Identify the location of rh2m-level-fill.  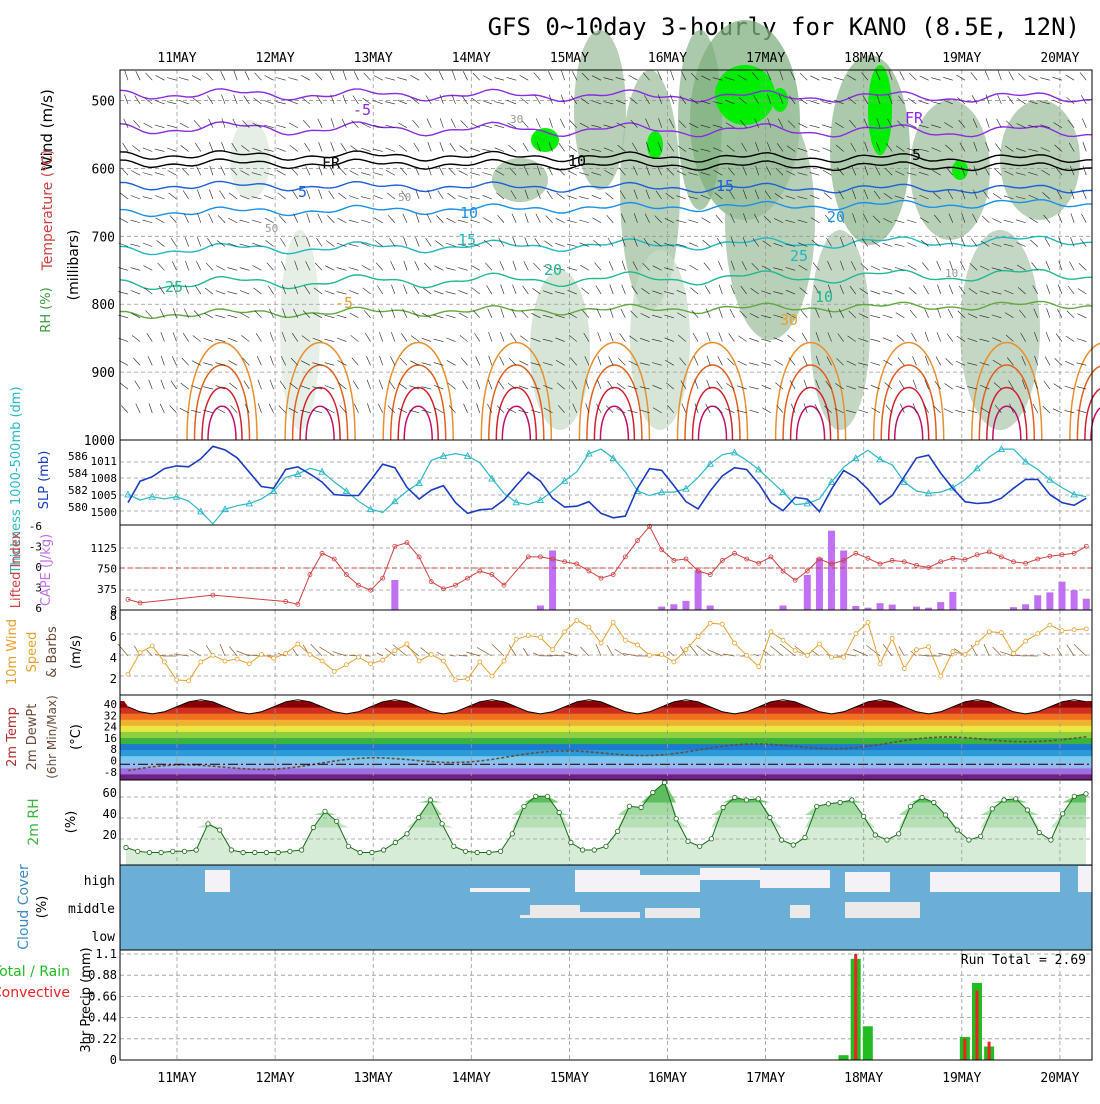
(606, 799).